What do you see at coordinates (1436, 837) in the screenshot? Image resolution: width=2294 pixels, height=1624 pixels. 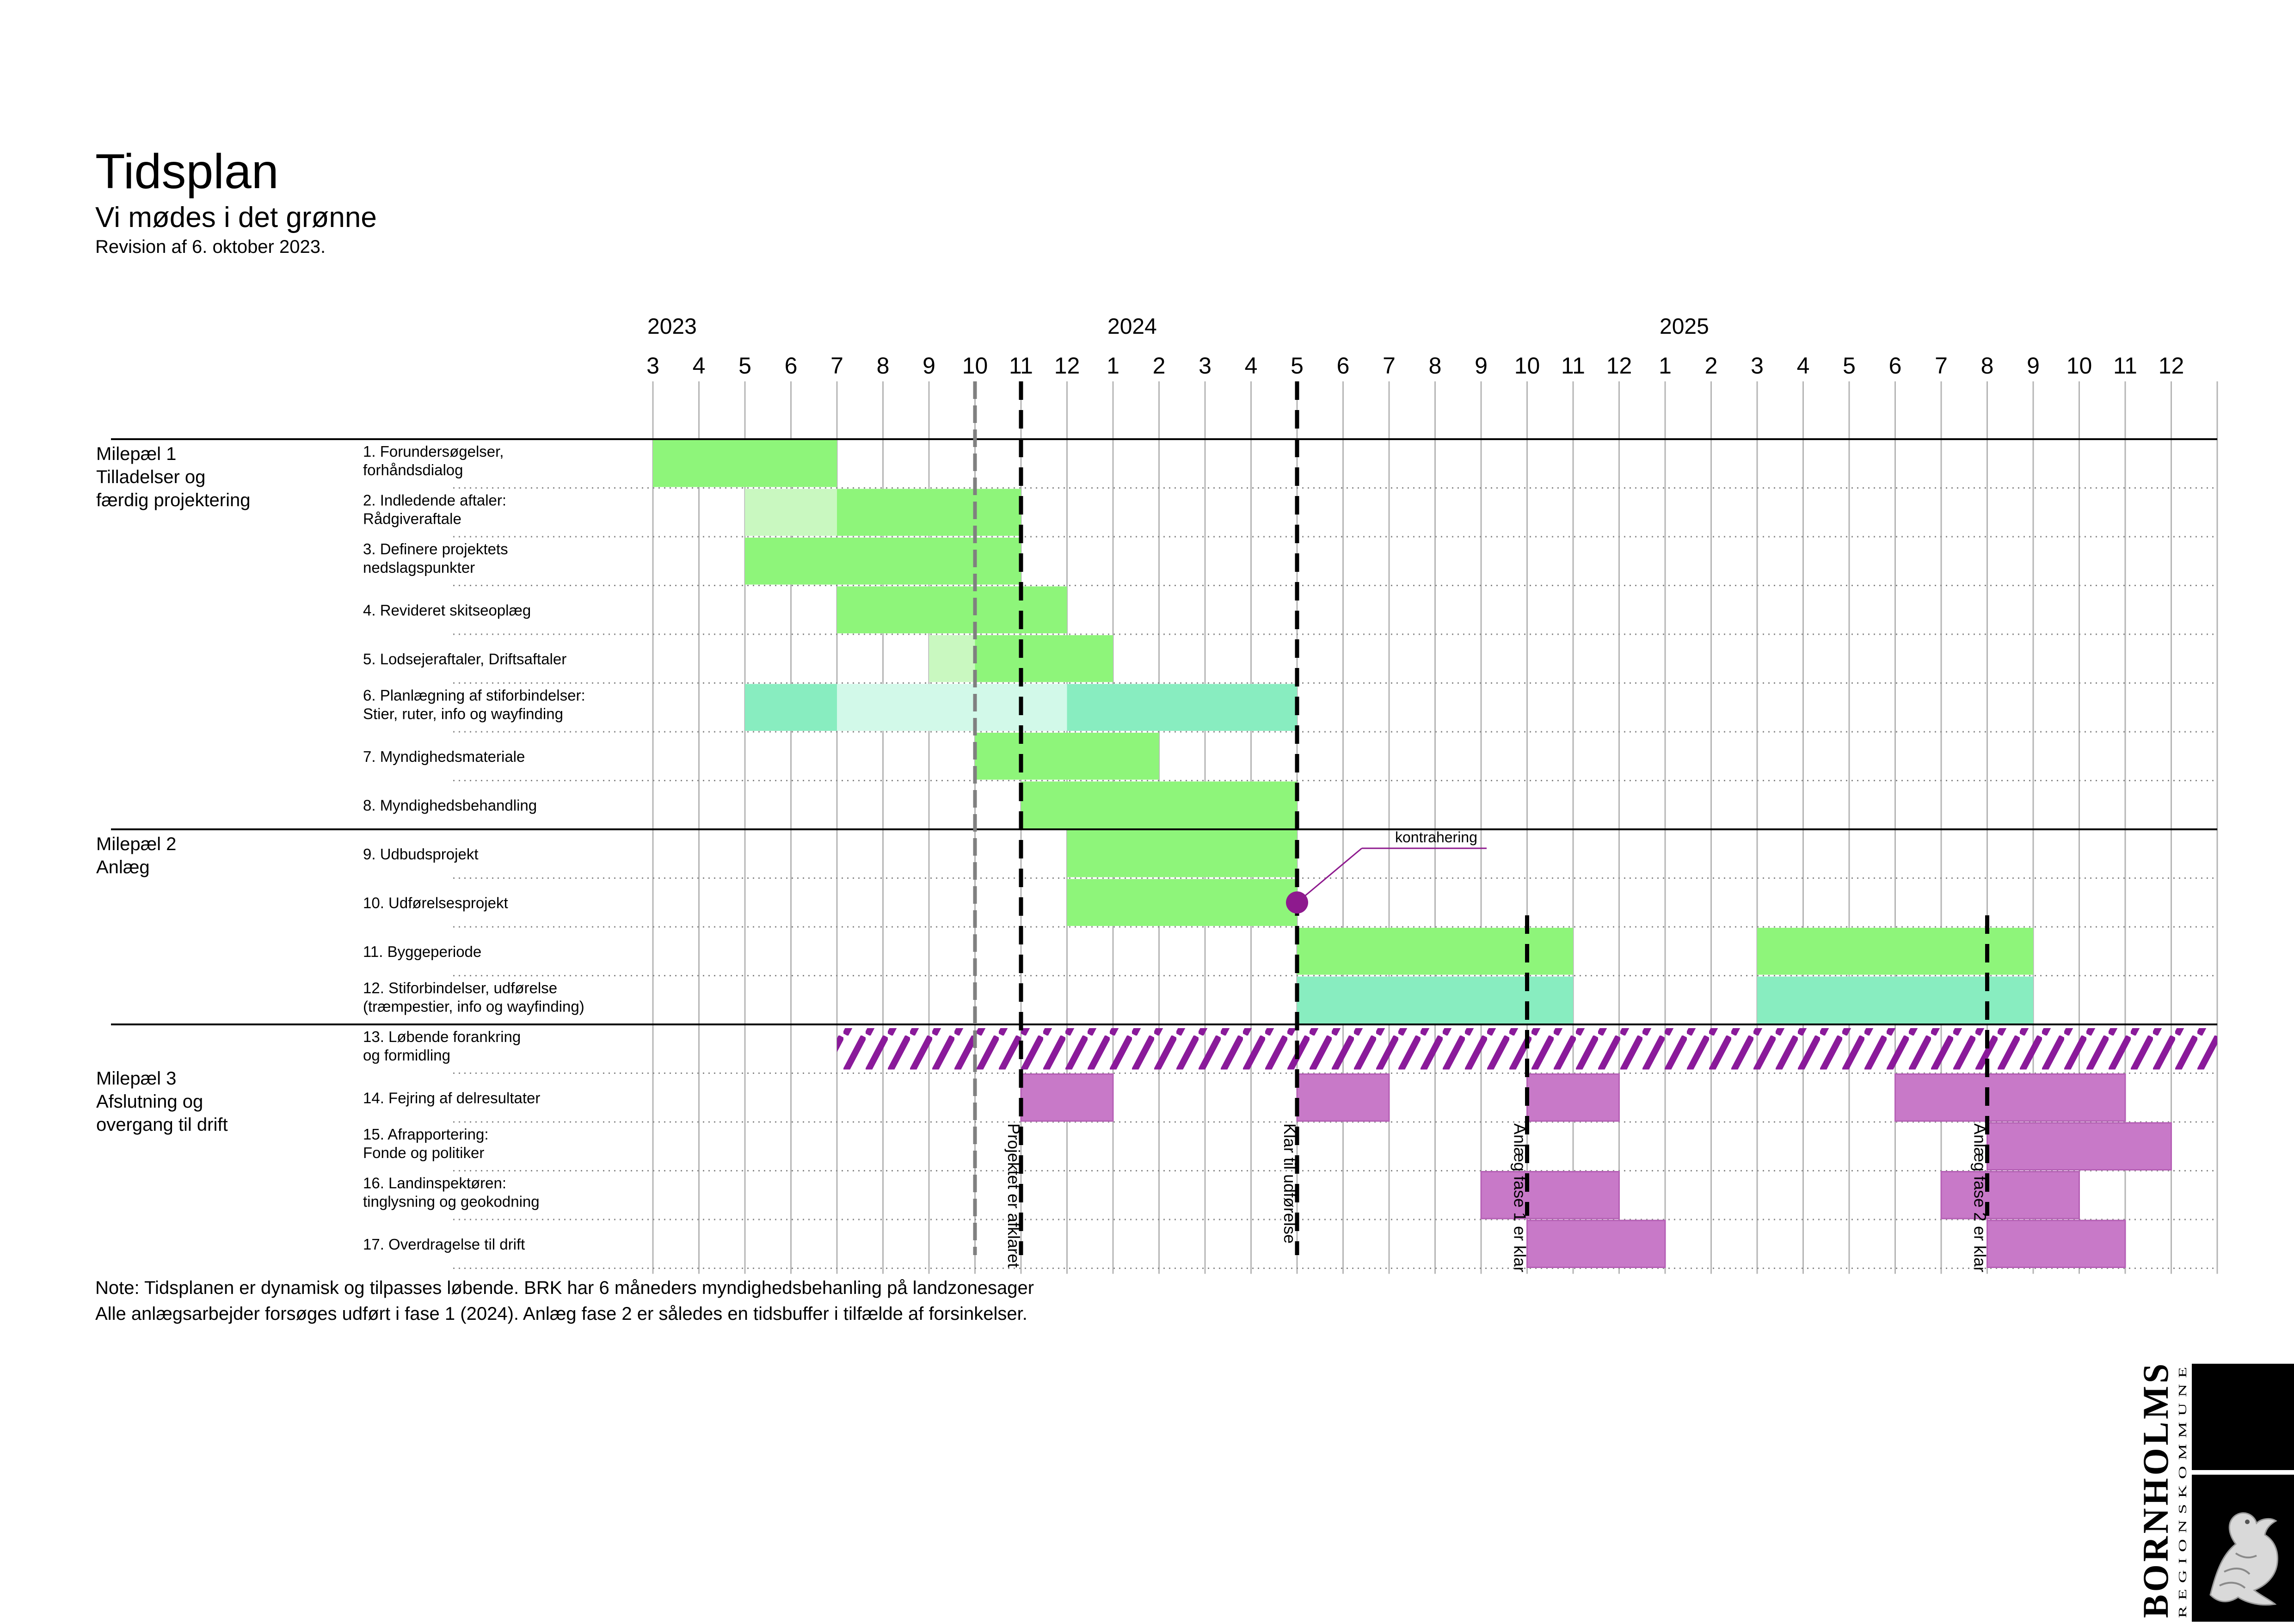 I see `event-label: kontrahering` at bounding box center [1436, 837].